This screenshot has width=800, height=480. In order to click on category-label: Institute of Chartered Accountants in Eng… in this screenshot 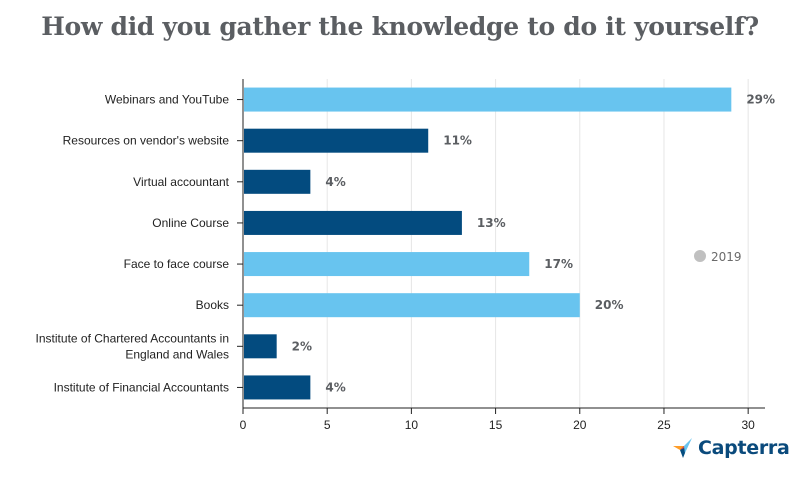, I will do `click(132, 346)`.